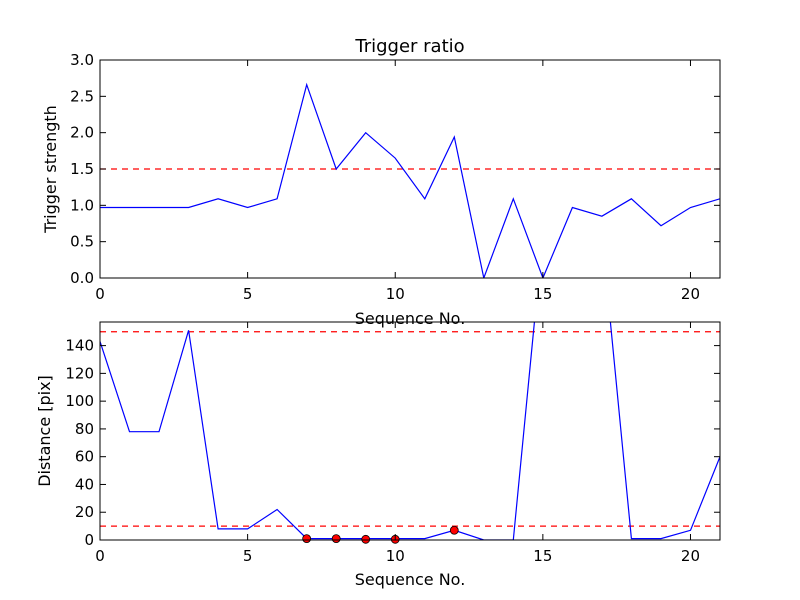 The image size is (800, 600). I want to click on top-x-tick-label: 0, so click(100, 294).